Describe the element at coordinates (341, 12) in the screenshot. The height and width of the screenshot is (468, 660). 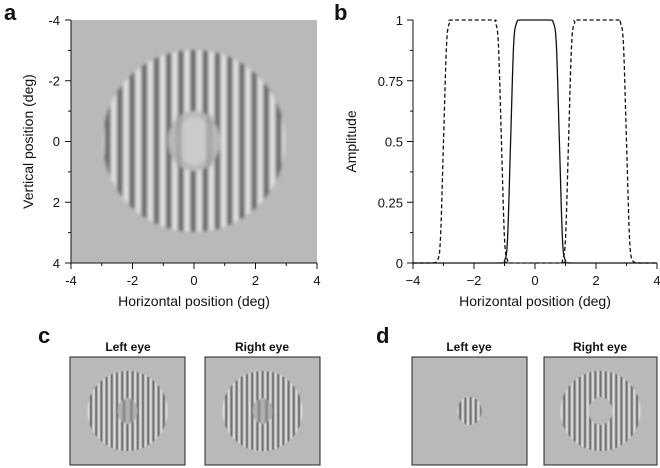
I see `panel-label-b: b` at that location.